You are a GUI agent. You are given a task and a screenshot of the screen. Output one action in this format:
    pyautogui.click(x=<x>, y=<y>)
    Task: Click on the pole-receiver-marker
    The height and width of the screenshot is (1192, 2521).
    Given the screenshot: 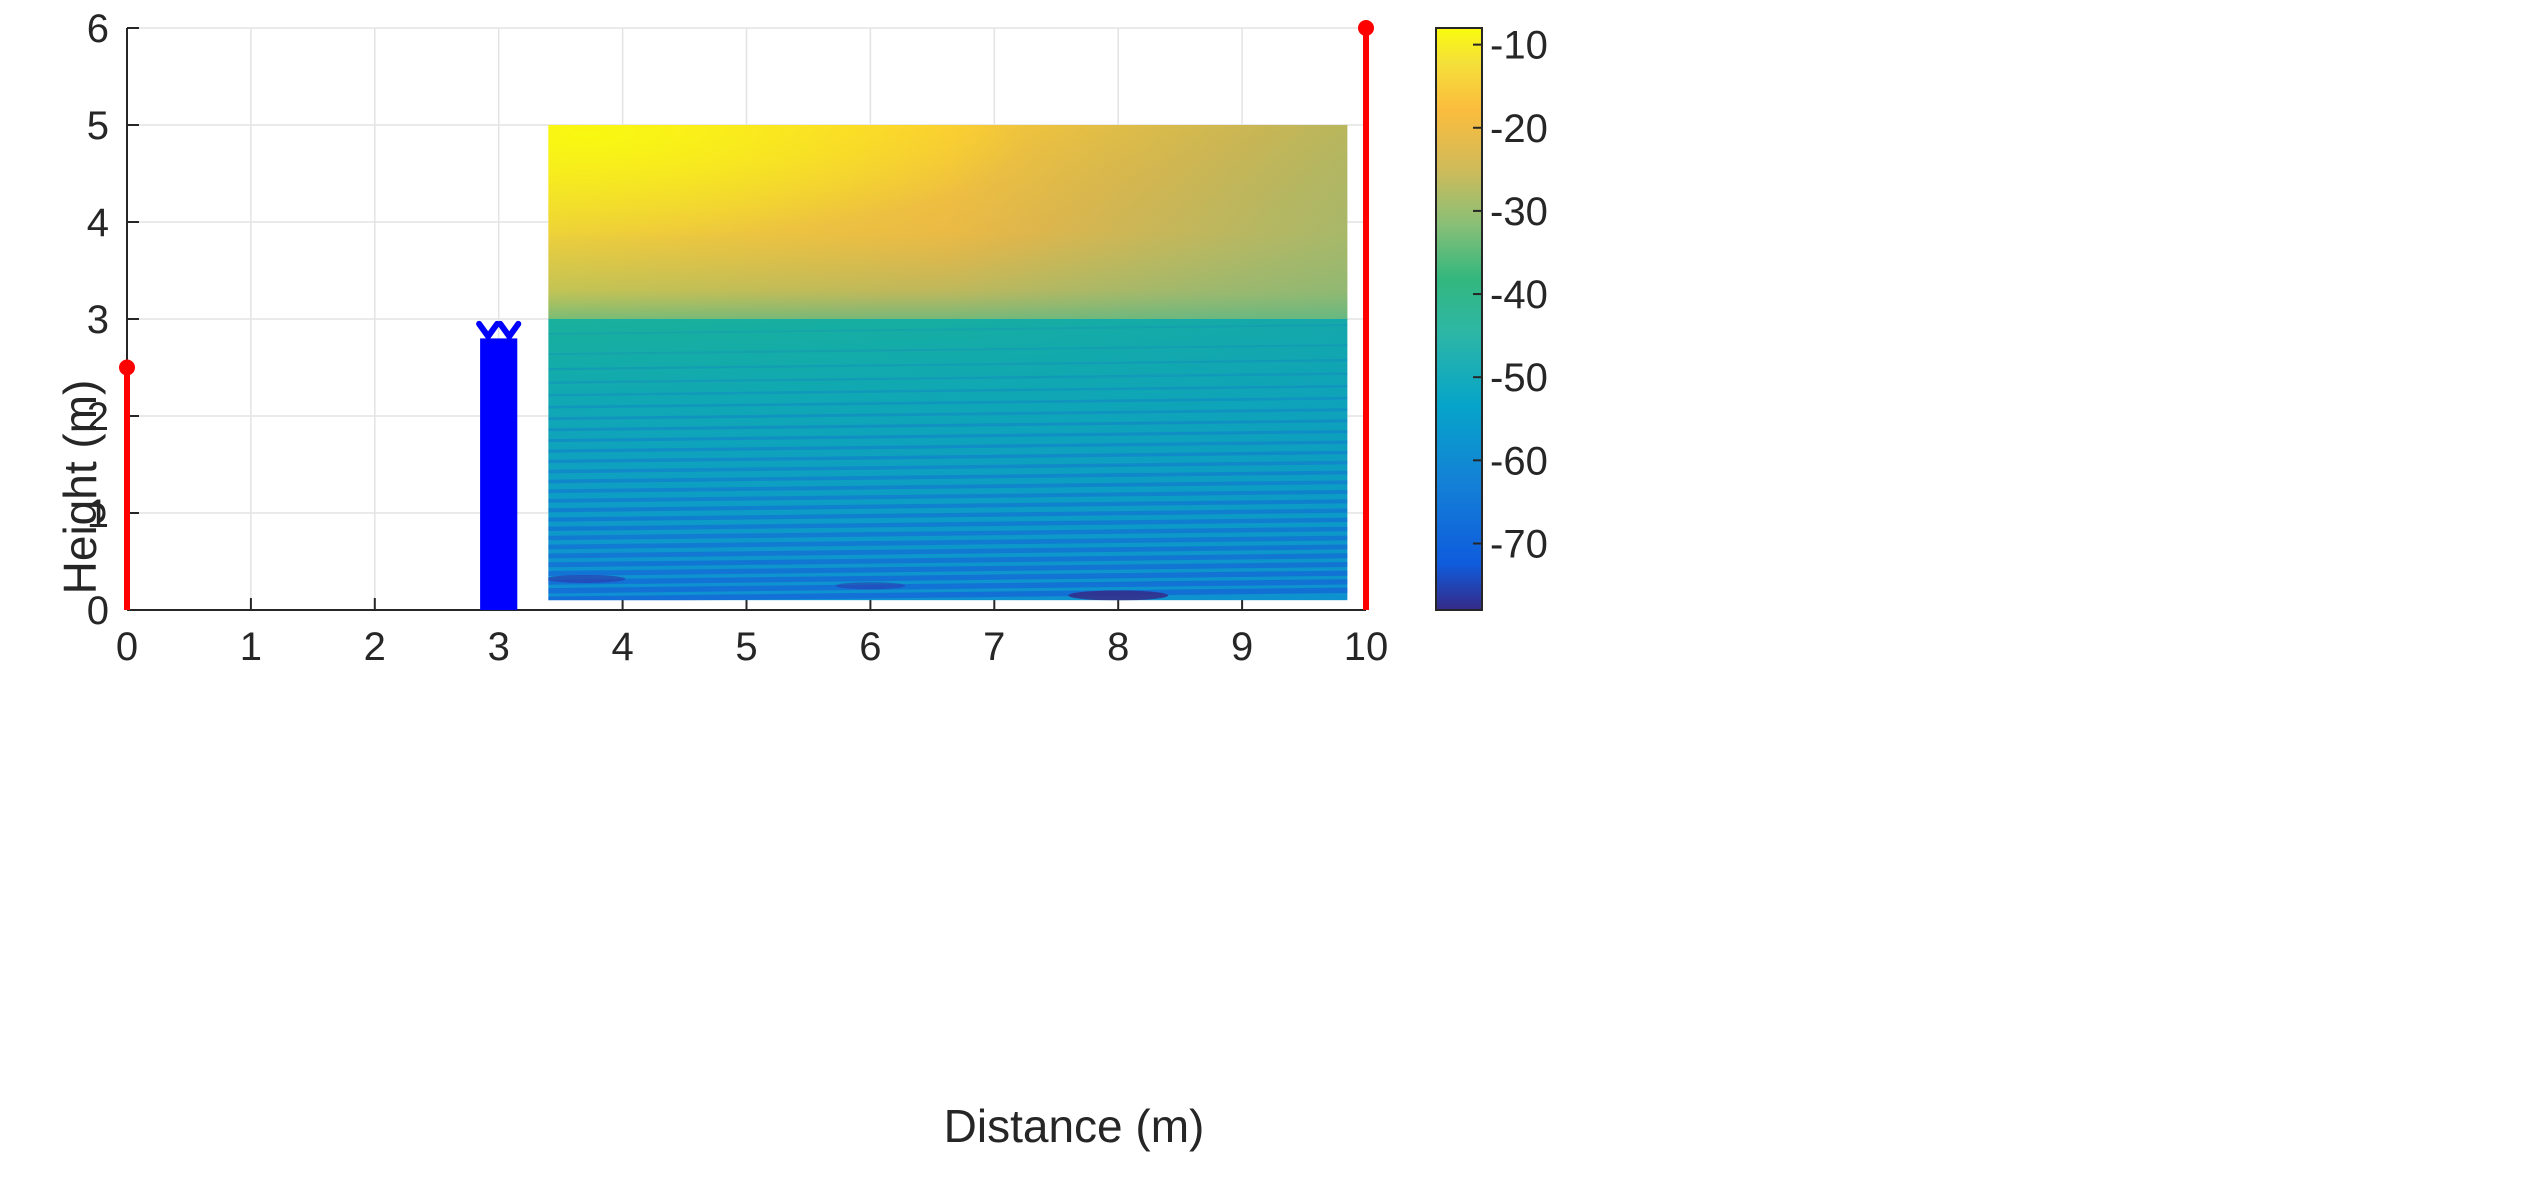 What is the action you would take?
    pyautogui.click(x=1366, y=28)
    